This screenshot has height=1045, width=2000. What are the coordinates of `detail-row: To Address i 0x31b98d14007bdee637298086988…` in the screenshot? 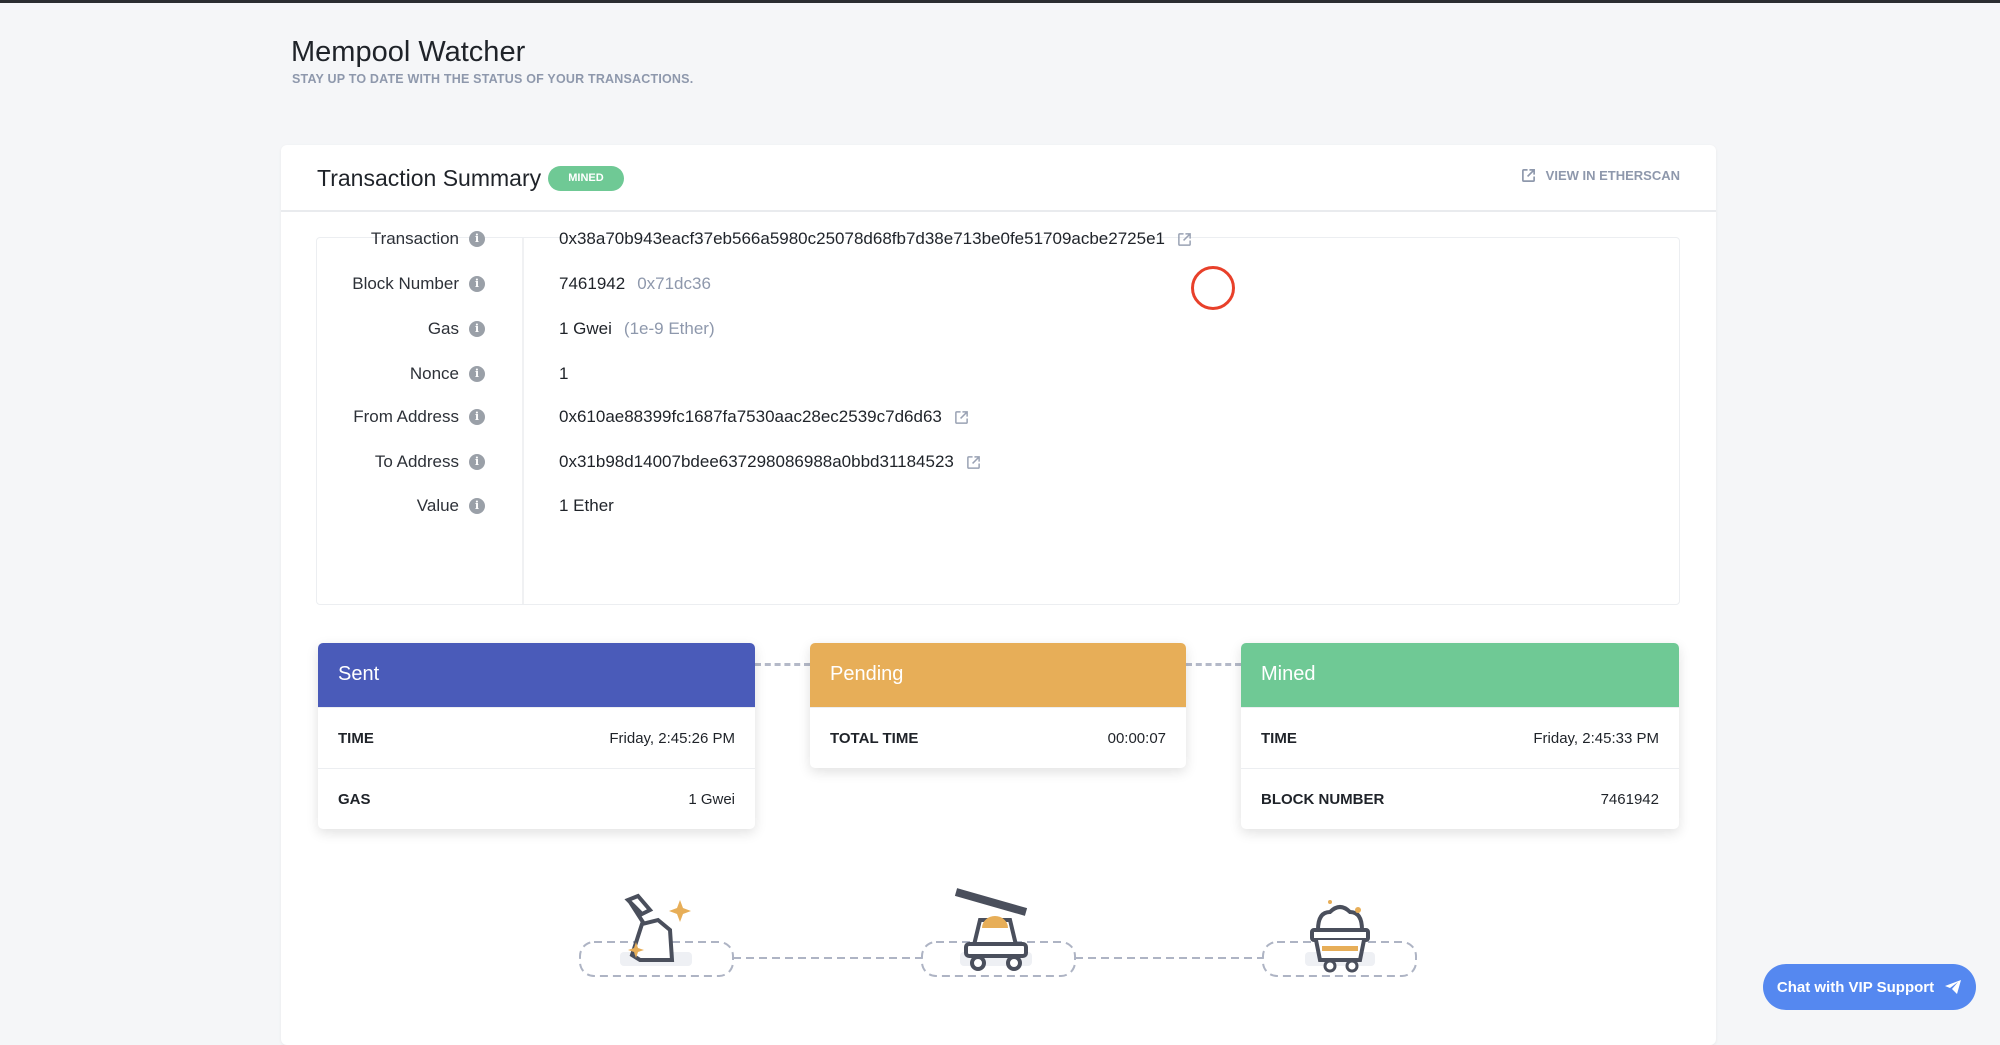 It's located at (998, 462).